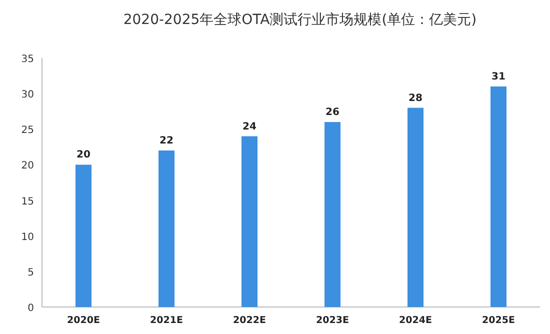 This screenshot has width=550, height=334. What do you see at coordinates (27, 166) in the screenshot?
I see `y-tick-label: 20` at bounding box center [27, 166].